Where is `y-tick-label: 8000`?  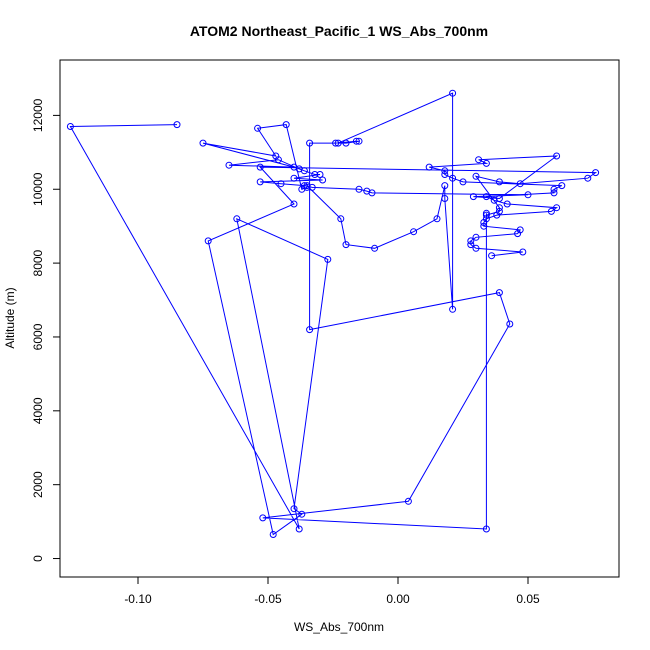
y-tick-label: 8000 is located at coordinates (38, 262).